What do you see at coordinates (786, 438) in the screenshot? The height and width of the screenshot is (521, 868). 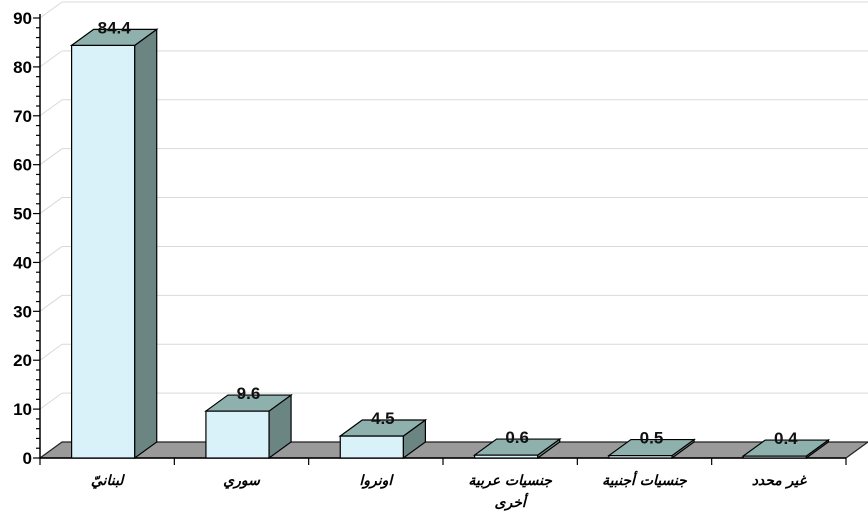 I see `data-label: 0.4` at bounding box center [786, 438].